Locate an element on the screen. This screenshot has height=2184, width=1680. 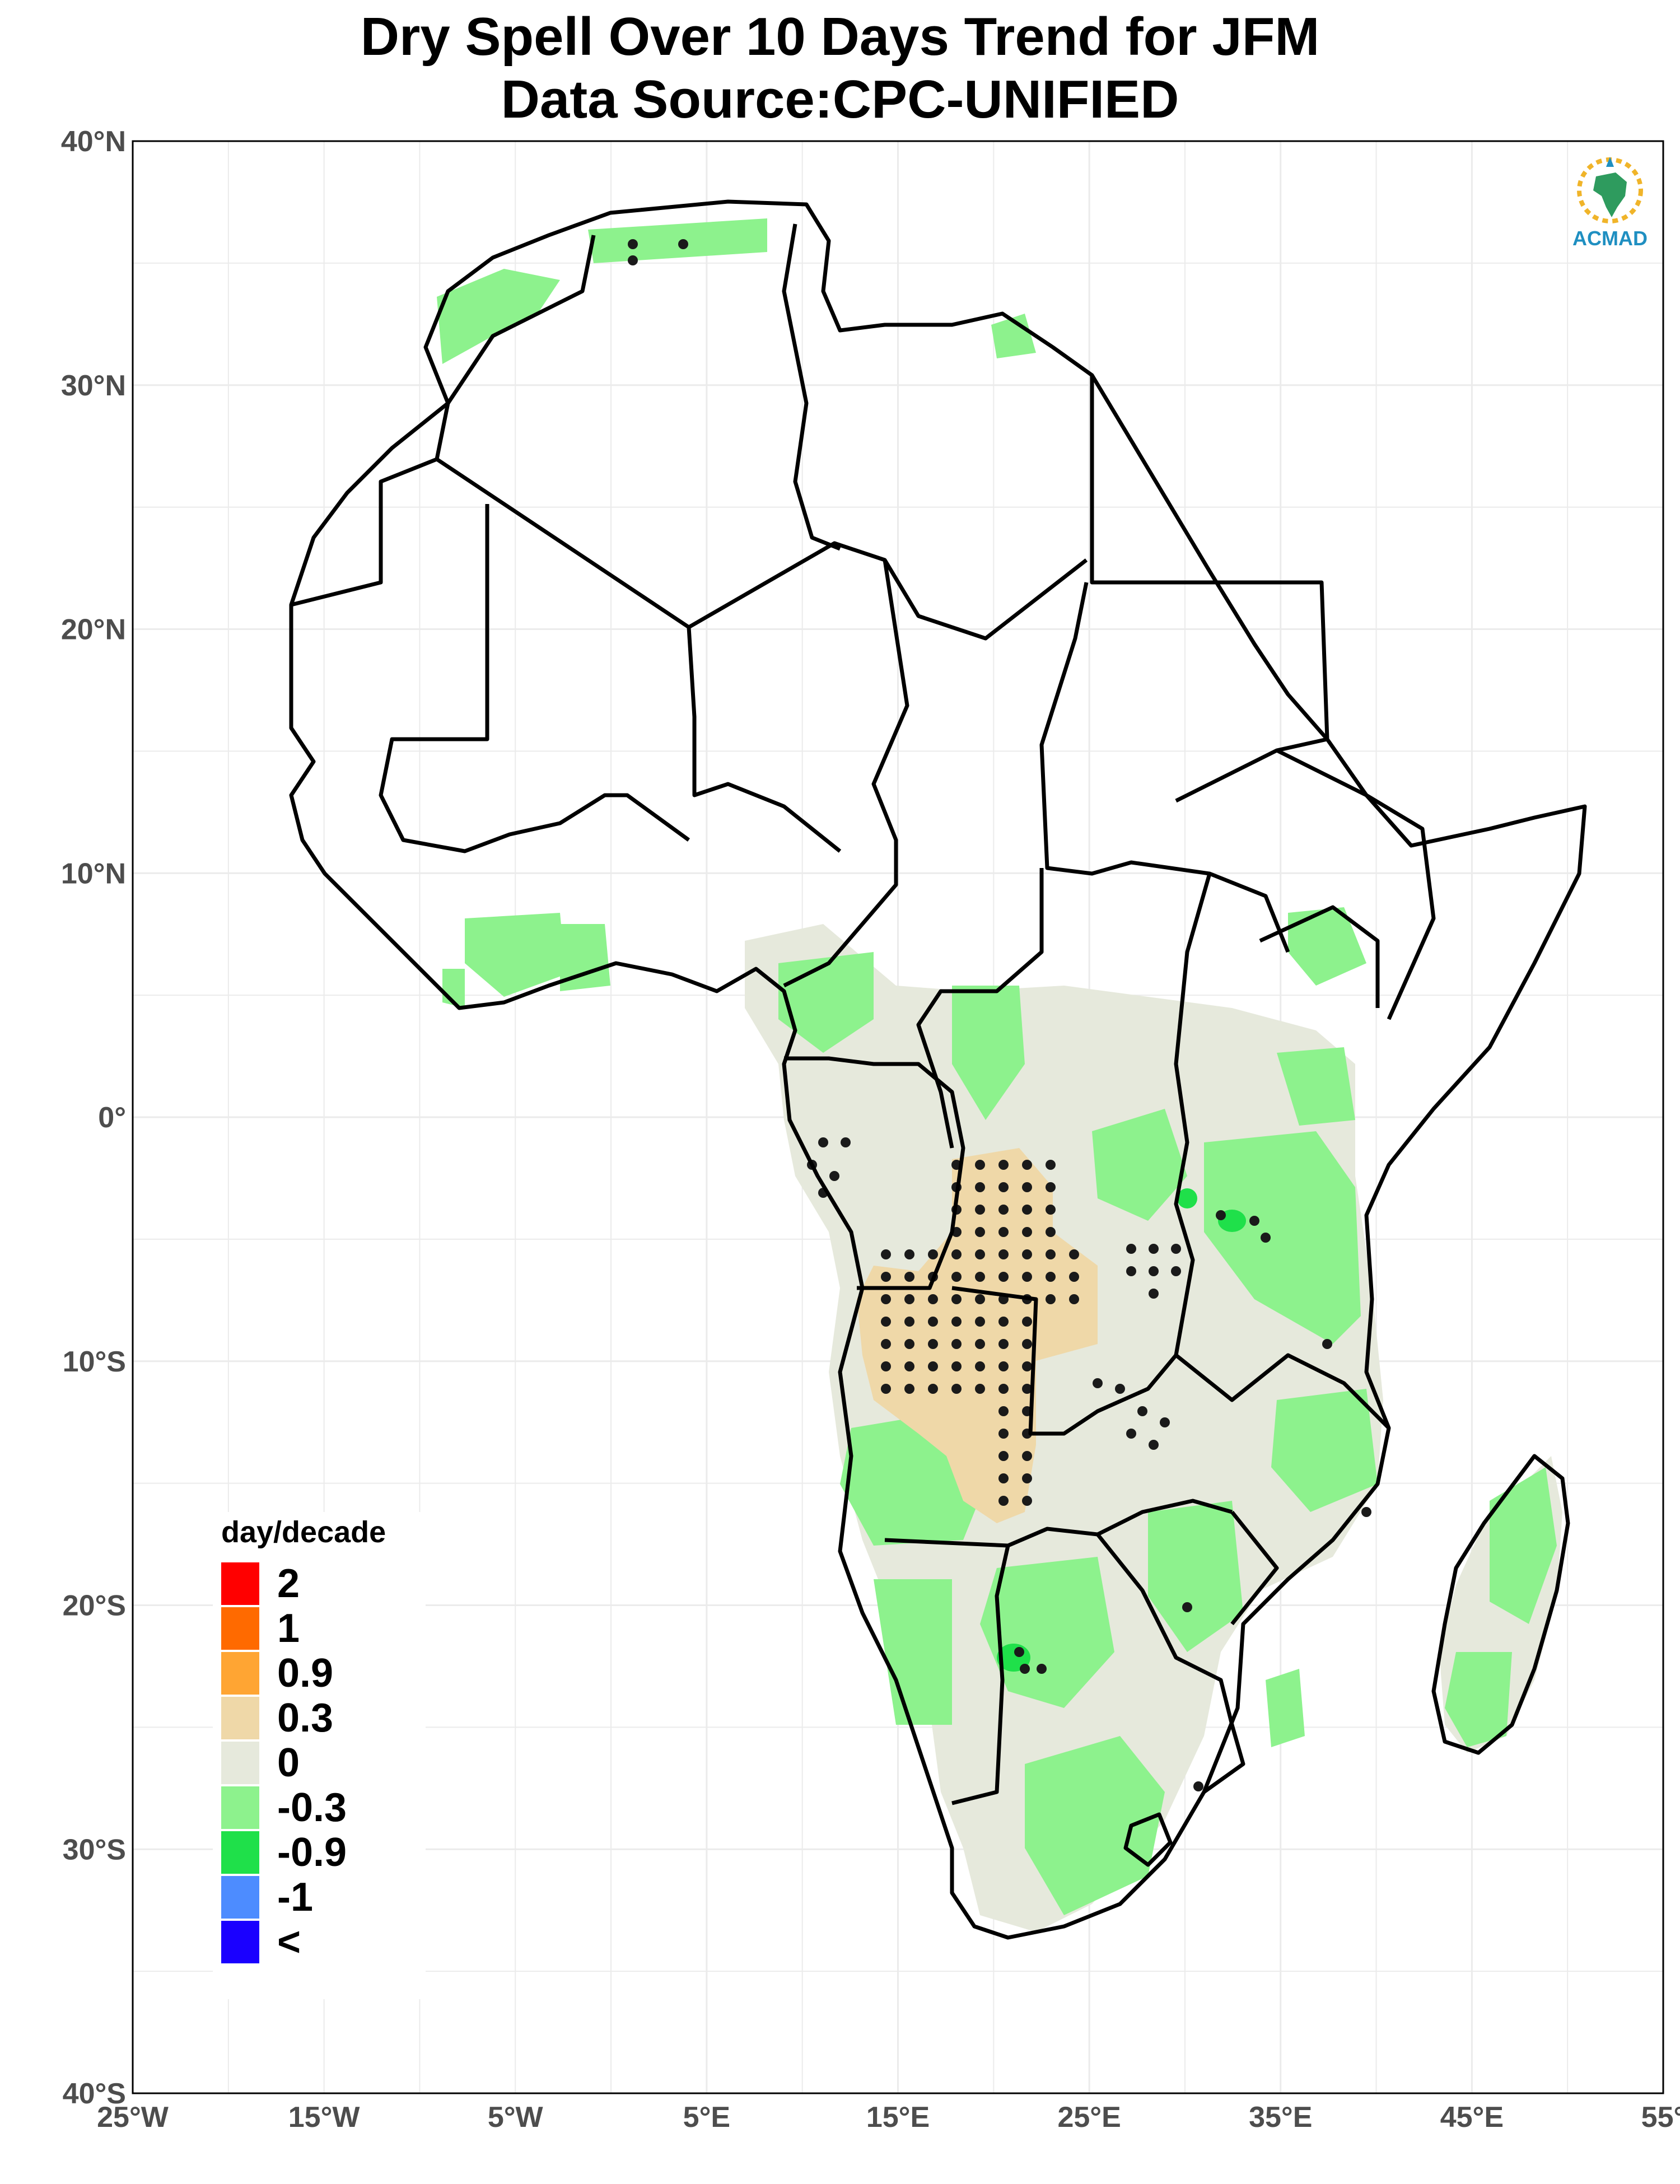
legend-label: 1 is located at coordinates (289, 1629).